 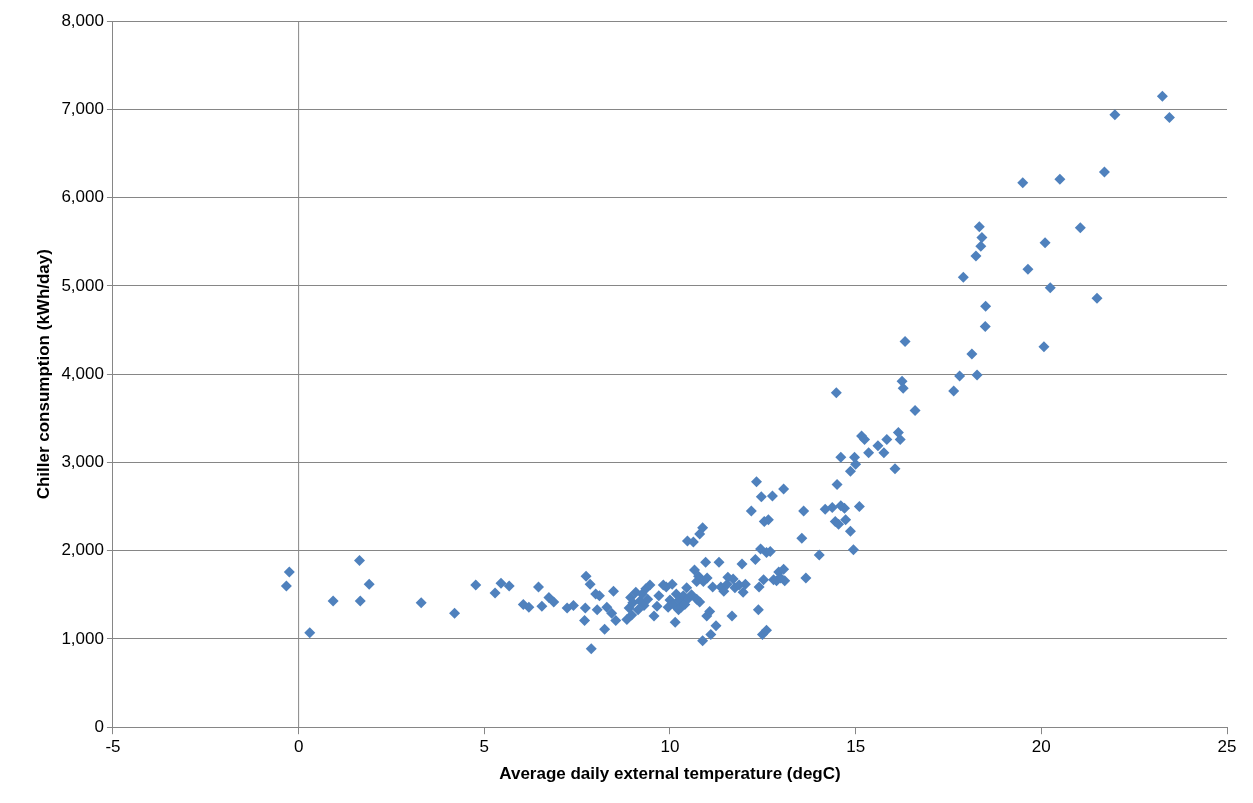 What do you see at coordinates (1041, 747) in the screenshot?
I see `x-tick-label: 20` at bounding box center [1041, 747].